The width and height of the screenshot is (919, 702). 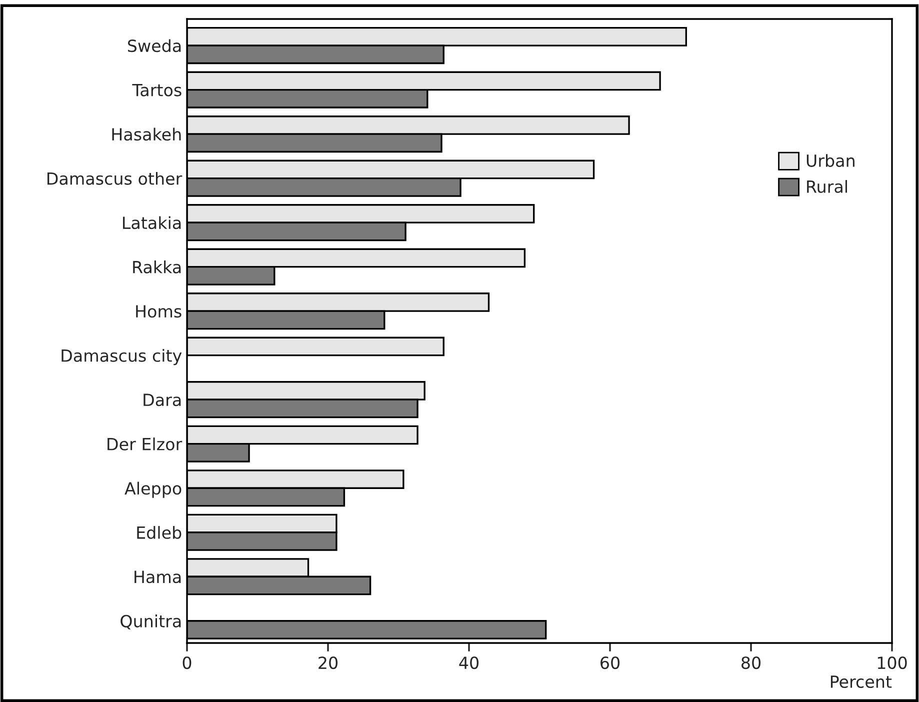 What do you see at coordinates (157, 577) in the screenshot?
I see `y-tick-label: Hama` at bounding box center [157, 577].